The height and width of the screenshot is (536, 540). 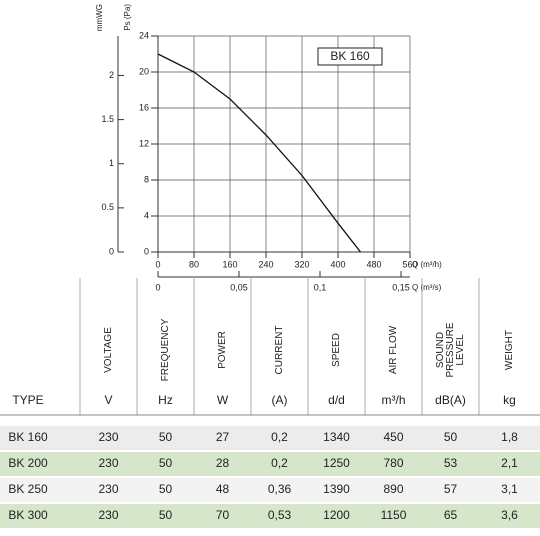 What do you see at coordinates (157, 264) in the screenshot?
I see `x-tick-label: 0` at bounding box center [157, 264].